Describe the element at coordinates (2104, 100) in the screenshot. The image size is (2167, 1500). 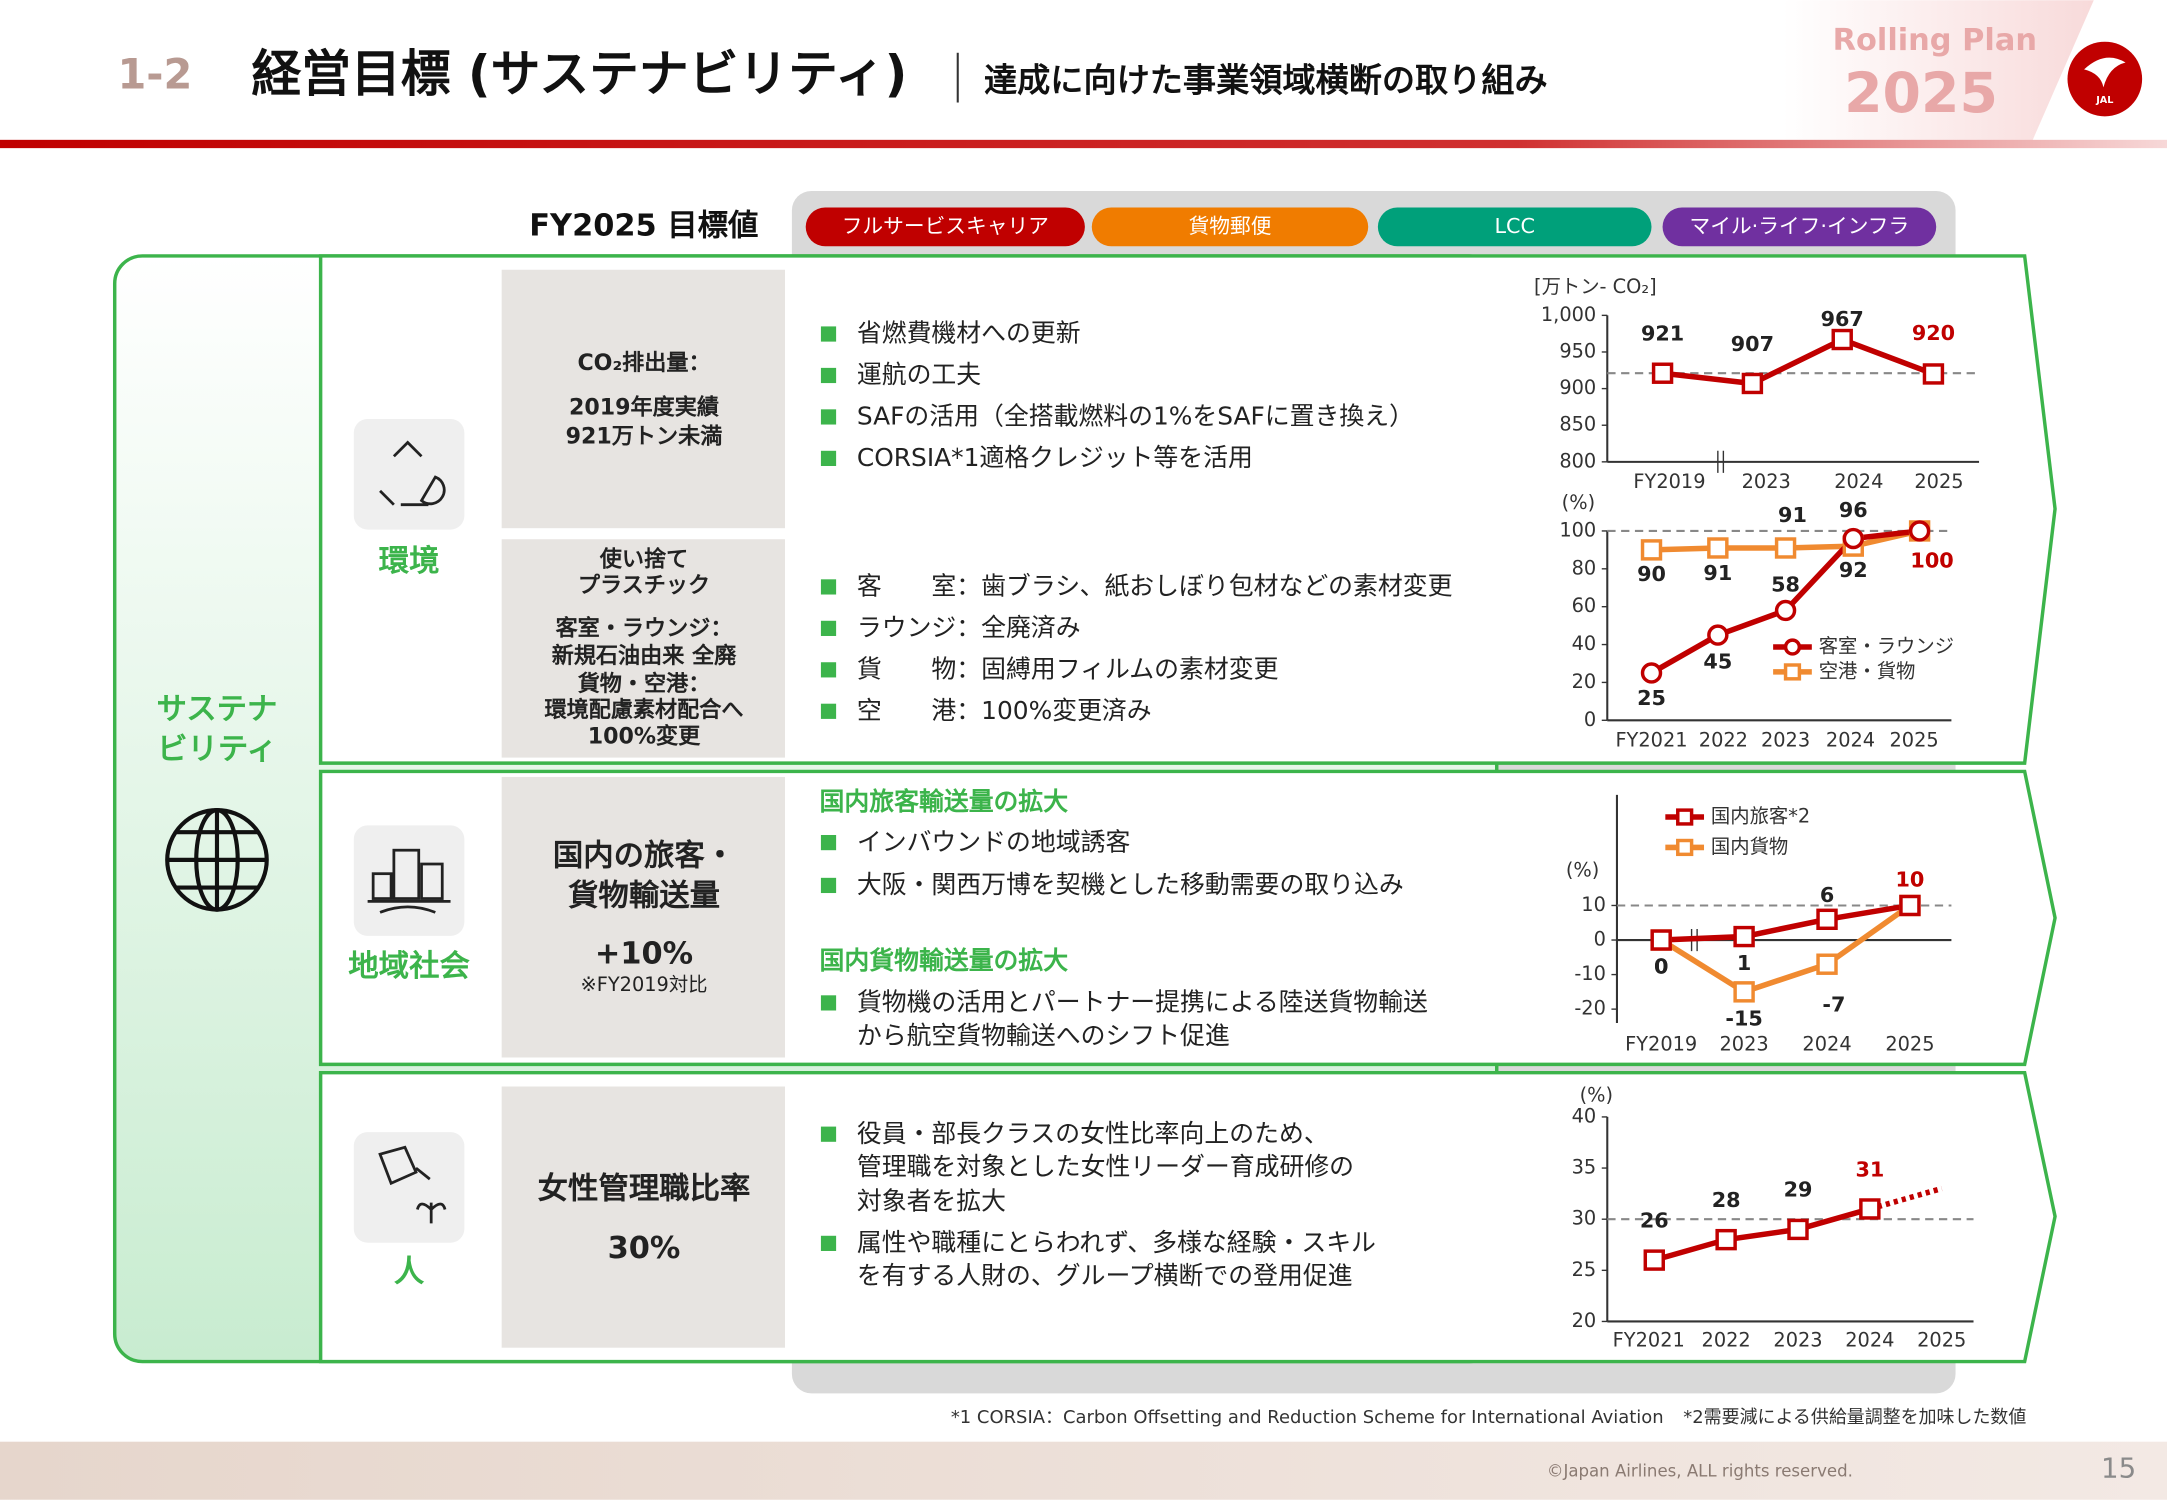
I see `logo-text: JAL` at that location.